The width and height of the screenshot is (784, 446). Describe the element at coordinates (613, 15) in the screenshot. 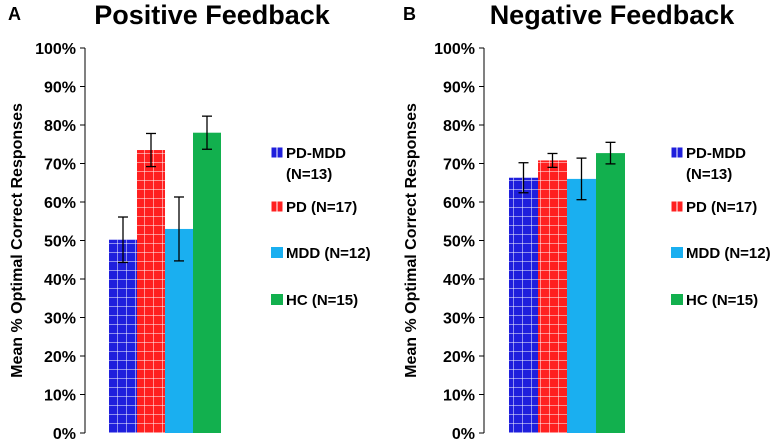

I see `chart-title: Negative Feedback` at that location.